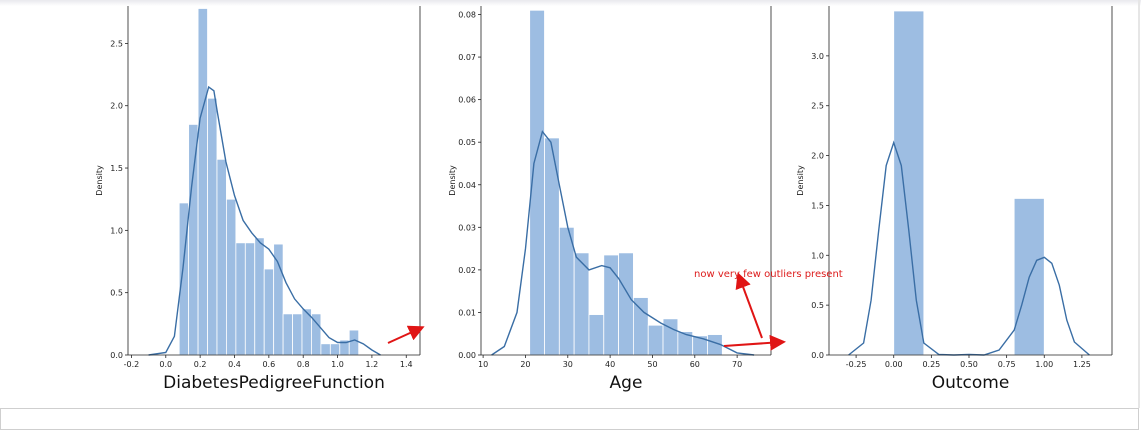 This screenshot has height=430, width=1141. What do you see at coordinates (652, 364) in the screenshot?
I see `x-tick-label: 50` at bounding box center [652, 364].